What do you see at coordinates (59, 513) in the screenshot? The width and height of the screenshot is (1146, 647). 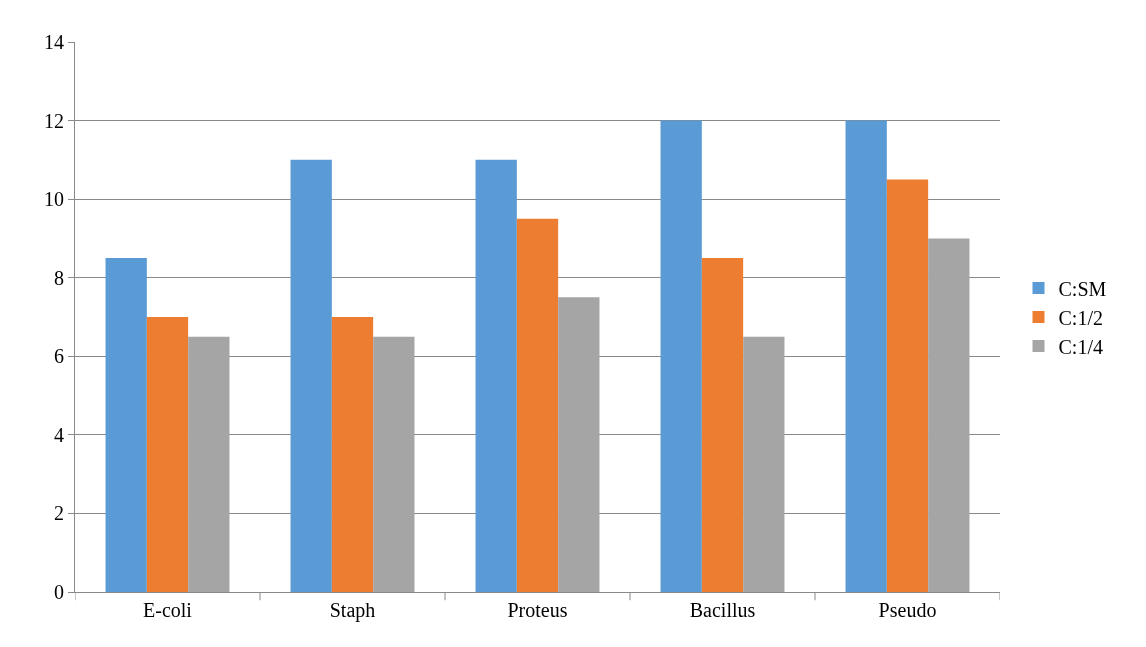 I see `y-tick-label: 2` at bounding box center [59, 513].